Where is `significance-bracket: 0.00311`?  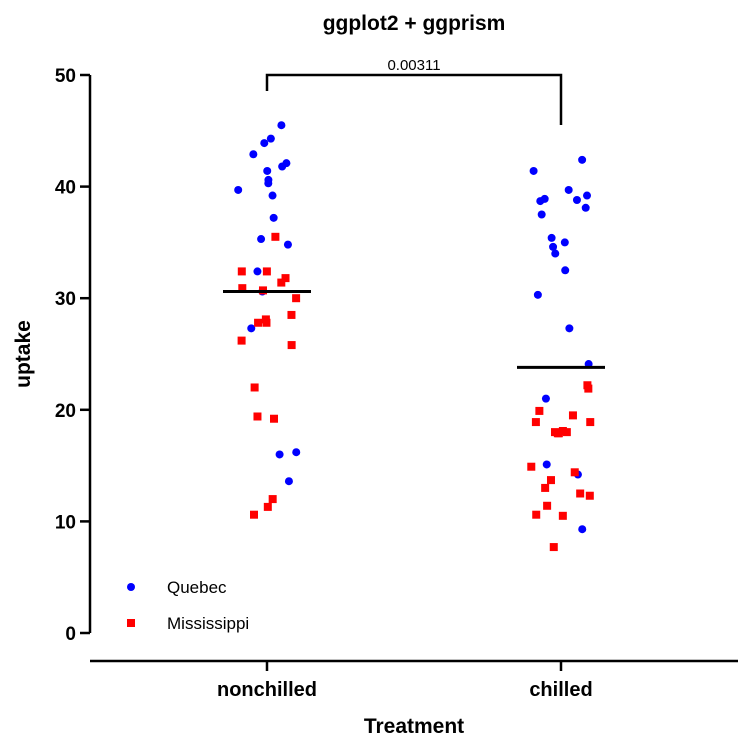
significance-bracket: 0.00311 is located at coordinates (414, 91).